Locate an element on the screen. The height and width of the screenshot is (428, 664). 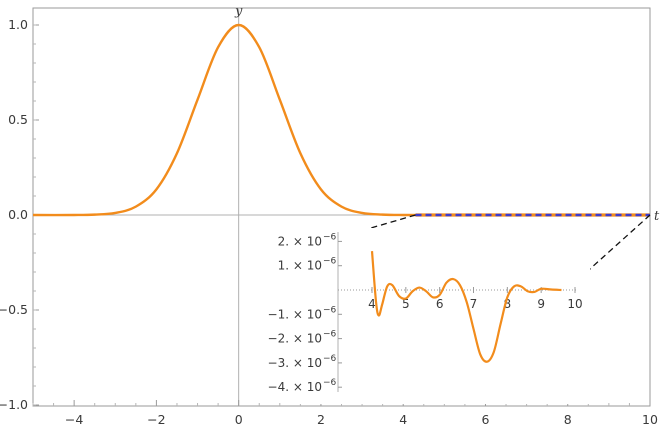
y-tick-label: 0.0 is located at coordinates (18, 214).